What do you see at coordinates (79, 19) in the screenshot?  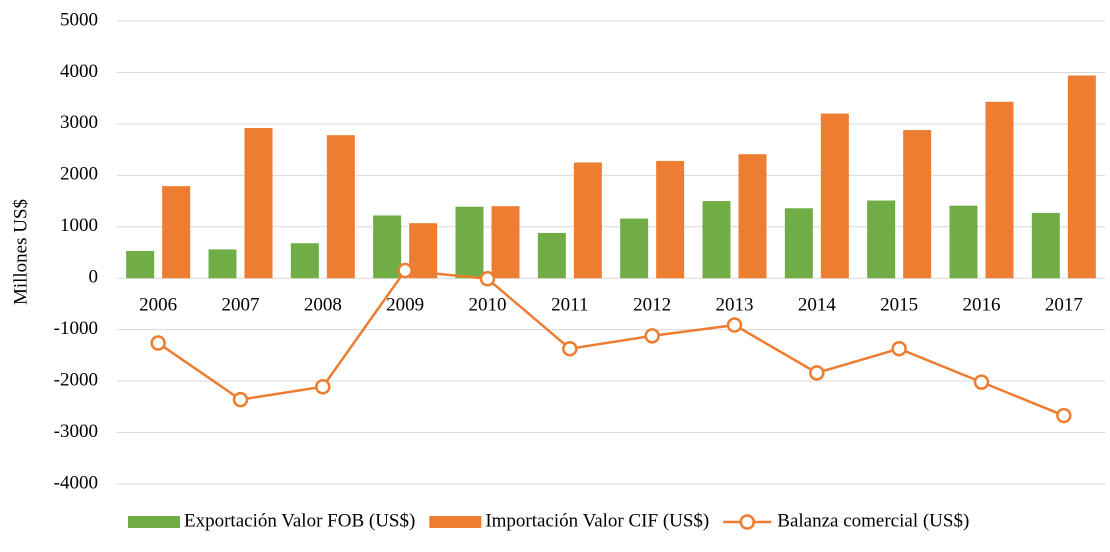 I see `y-tick-label: 5000` at bounding box center [79, 19].